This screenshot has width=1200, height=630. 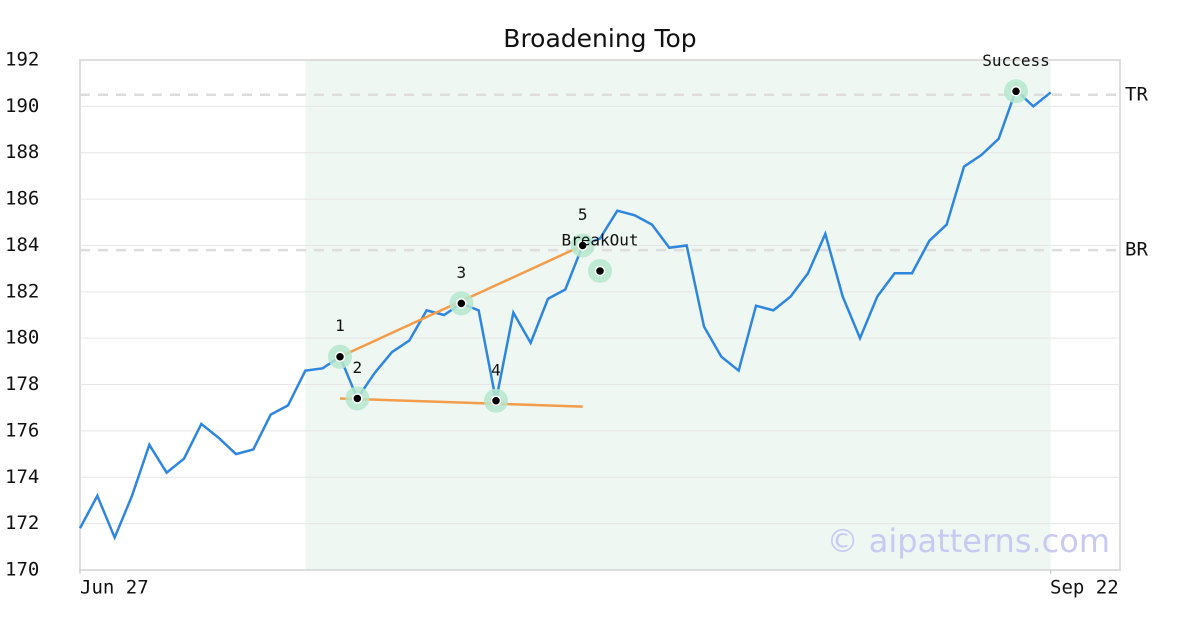 I want to click on y-tick-label: 192, so click(x=22, y=60).